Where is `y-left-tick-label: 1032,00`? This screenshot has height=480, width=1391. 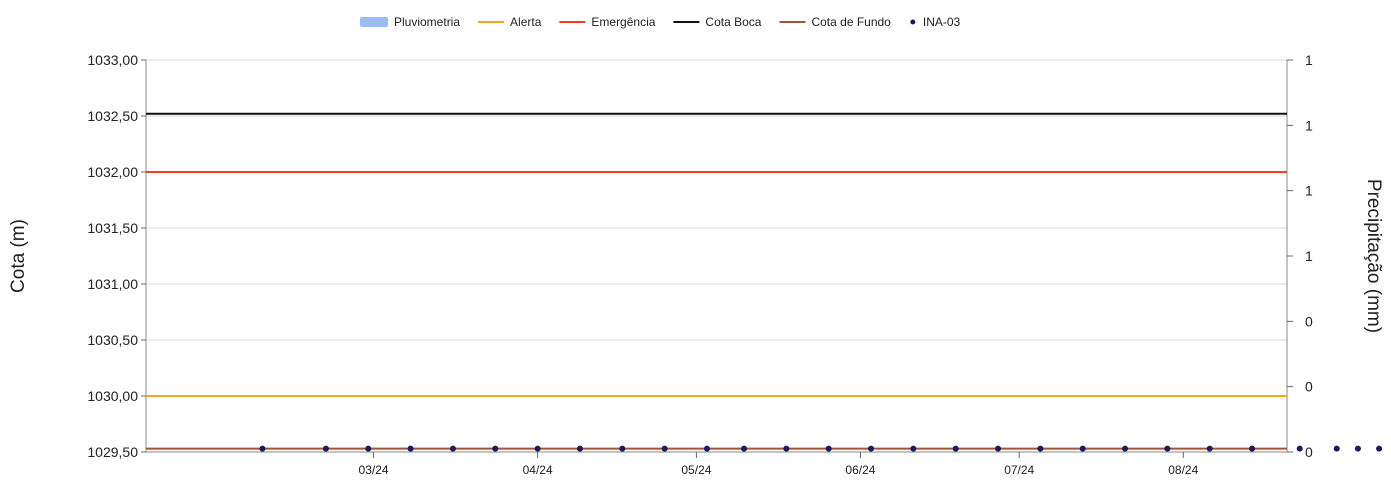
y-left-tick-label: 1032,00 is located at coordinates (112, 172).